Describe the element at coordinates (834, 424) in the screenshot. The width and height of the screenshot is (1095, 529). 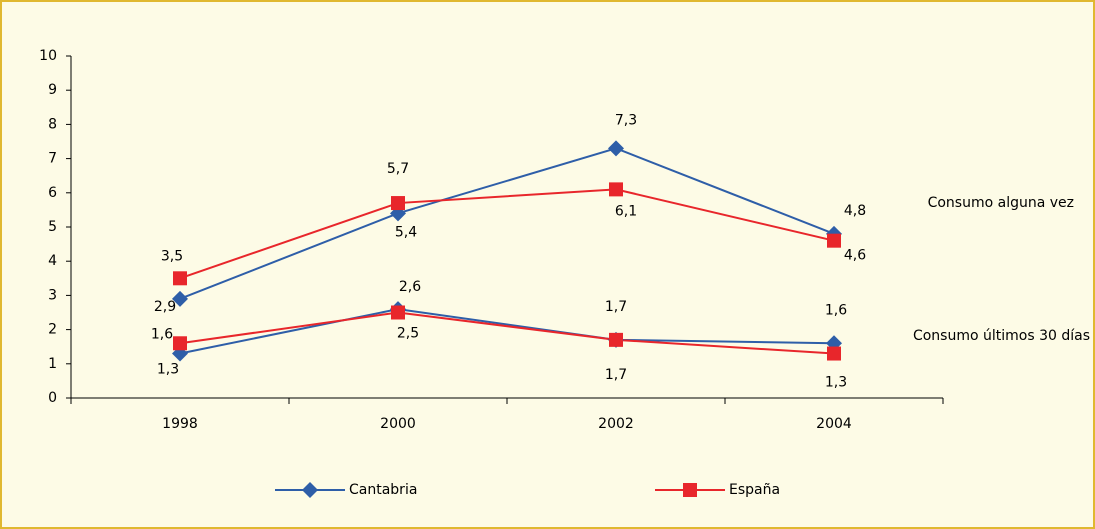
I see `x-tick-label: 2004` at that location.